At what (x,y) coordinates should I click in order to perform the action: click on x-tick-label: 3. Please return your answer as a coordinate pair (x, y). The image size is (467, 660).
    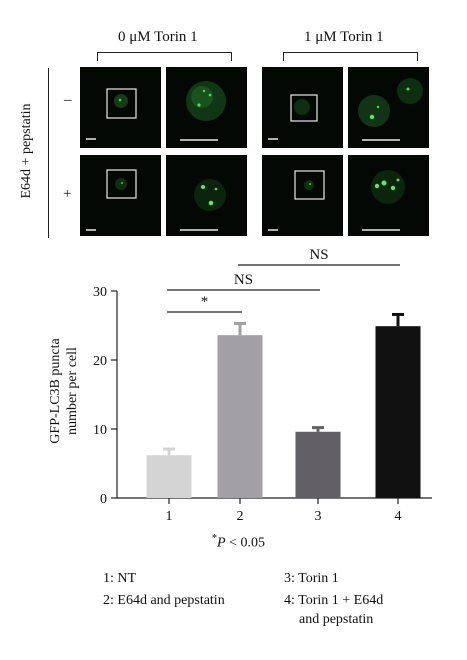
    Looking at the image, I should click on (318, 516).